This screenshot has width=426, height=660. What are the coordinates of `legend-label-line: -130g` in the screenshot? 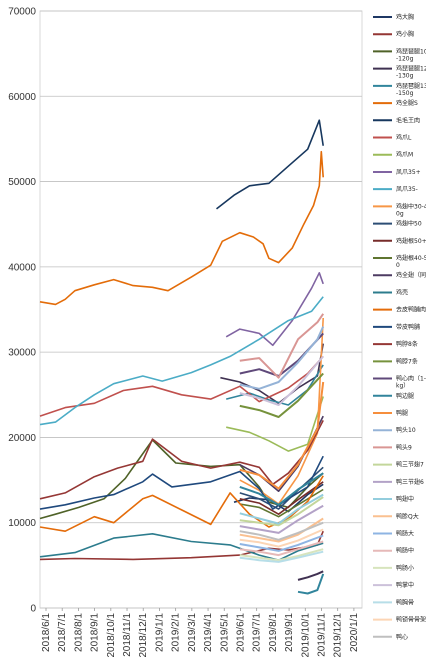 It's located at (405, 76).